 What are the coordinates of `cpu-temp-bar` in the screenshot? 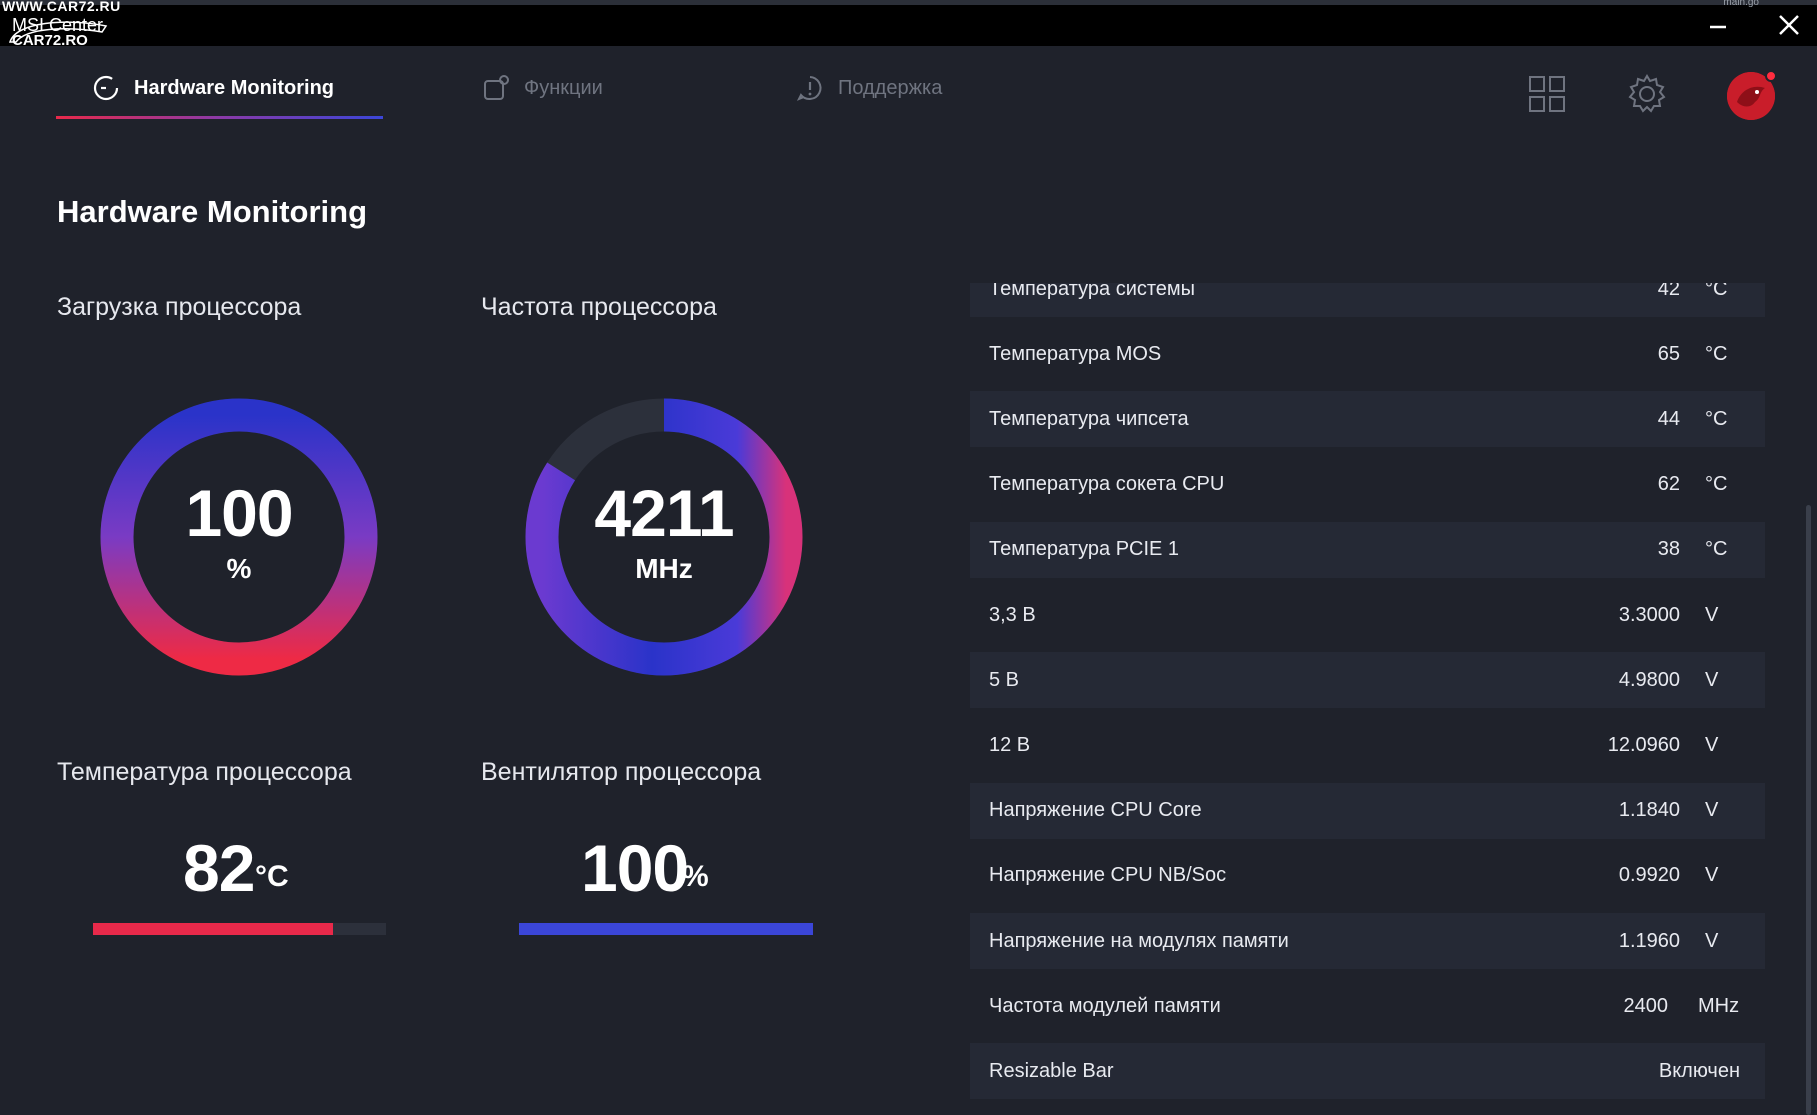 It's located at (239, 929).